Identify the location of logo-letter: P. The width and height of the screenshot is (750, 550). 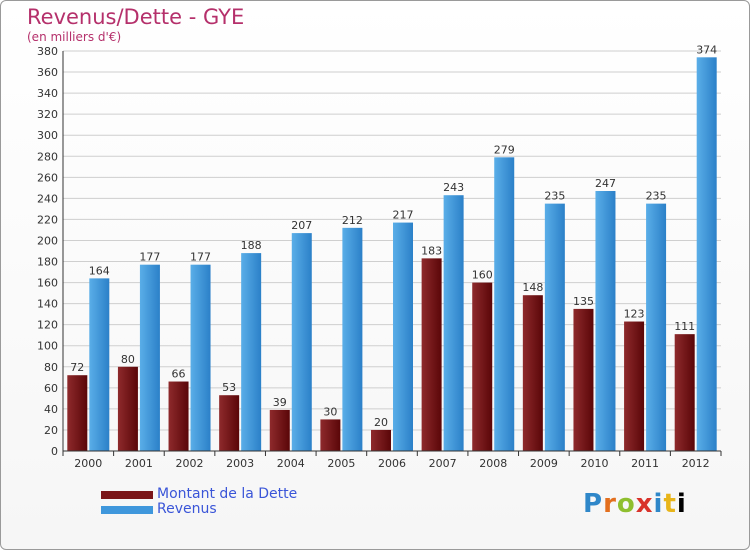
(593, 504).